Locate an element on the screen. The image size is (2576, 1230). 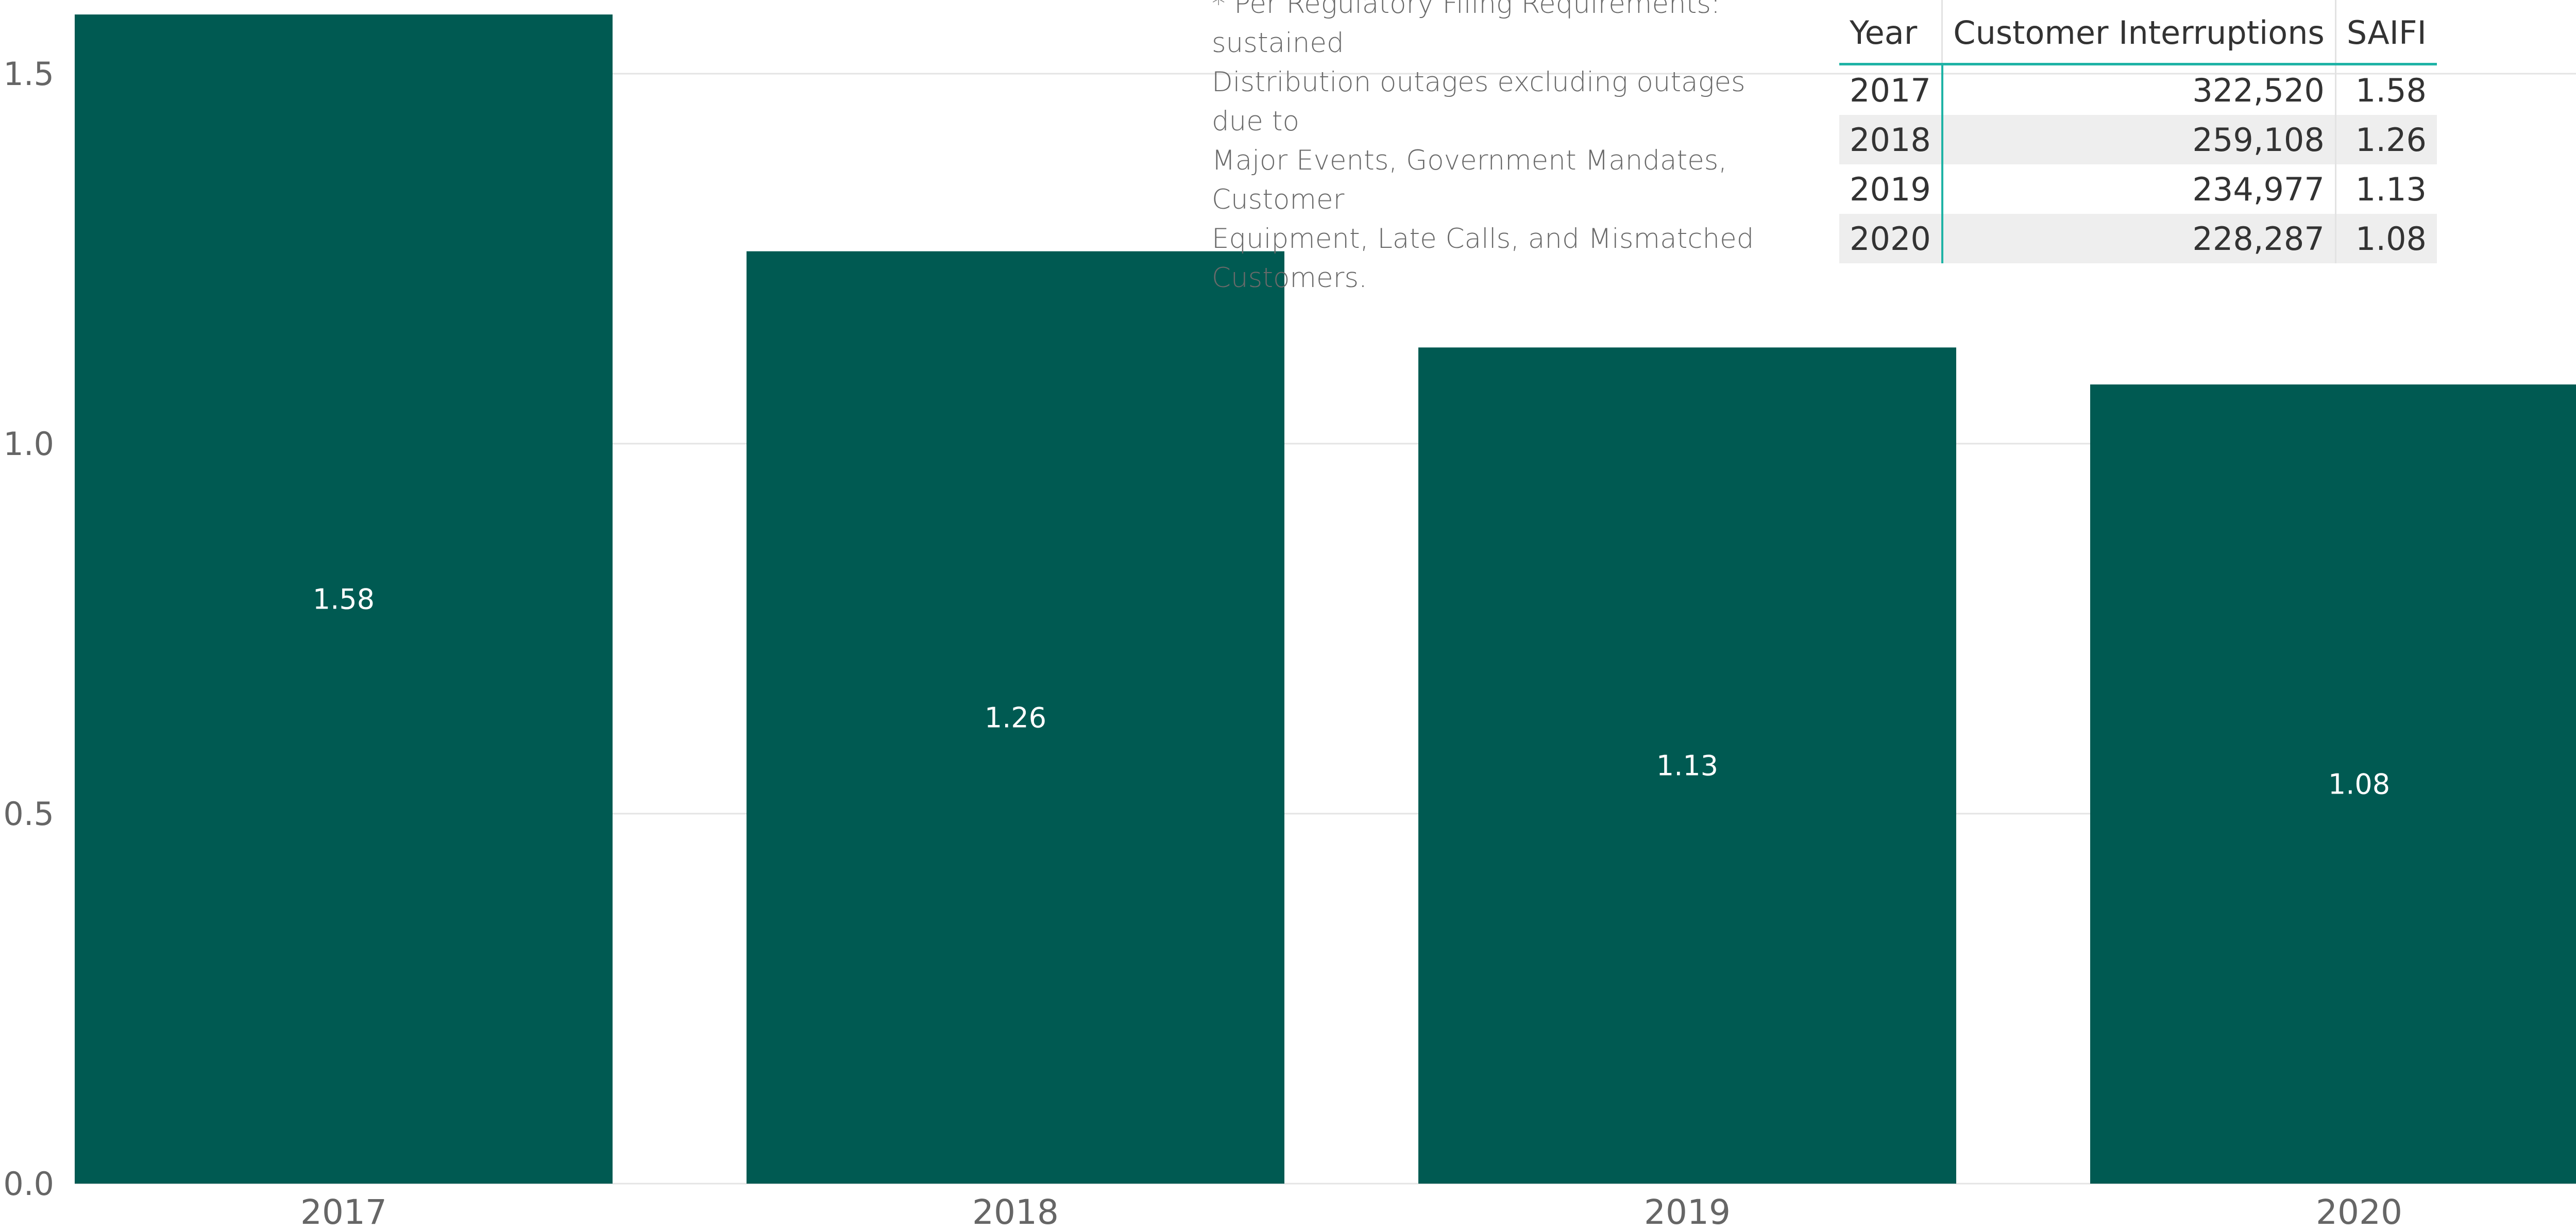
table-header-row: Year Customer Interruptions SAIFI is located at coordinates (2138, 32).